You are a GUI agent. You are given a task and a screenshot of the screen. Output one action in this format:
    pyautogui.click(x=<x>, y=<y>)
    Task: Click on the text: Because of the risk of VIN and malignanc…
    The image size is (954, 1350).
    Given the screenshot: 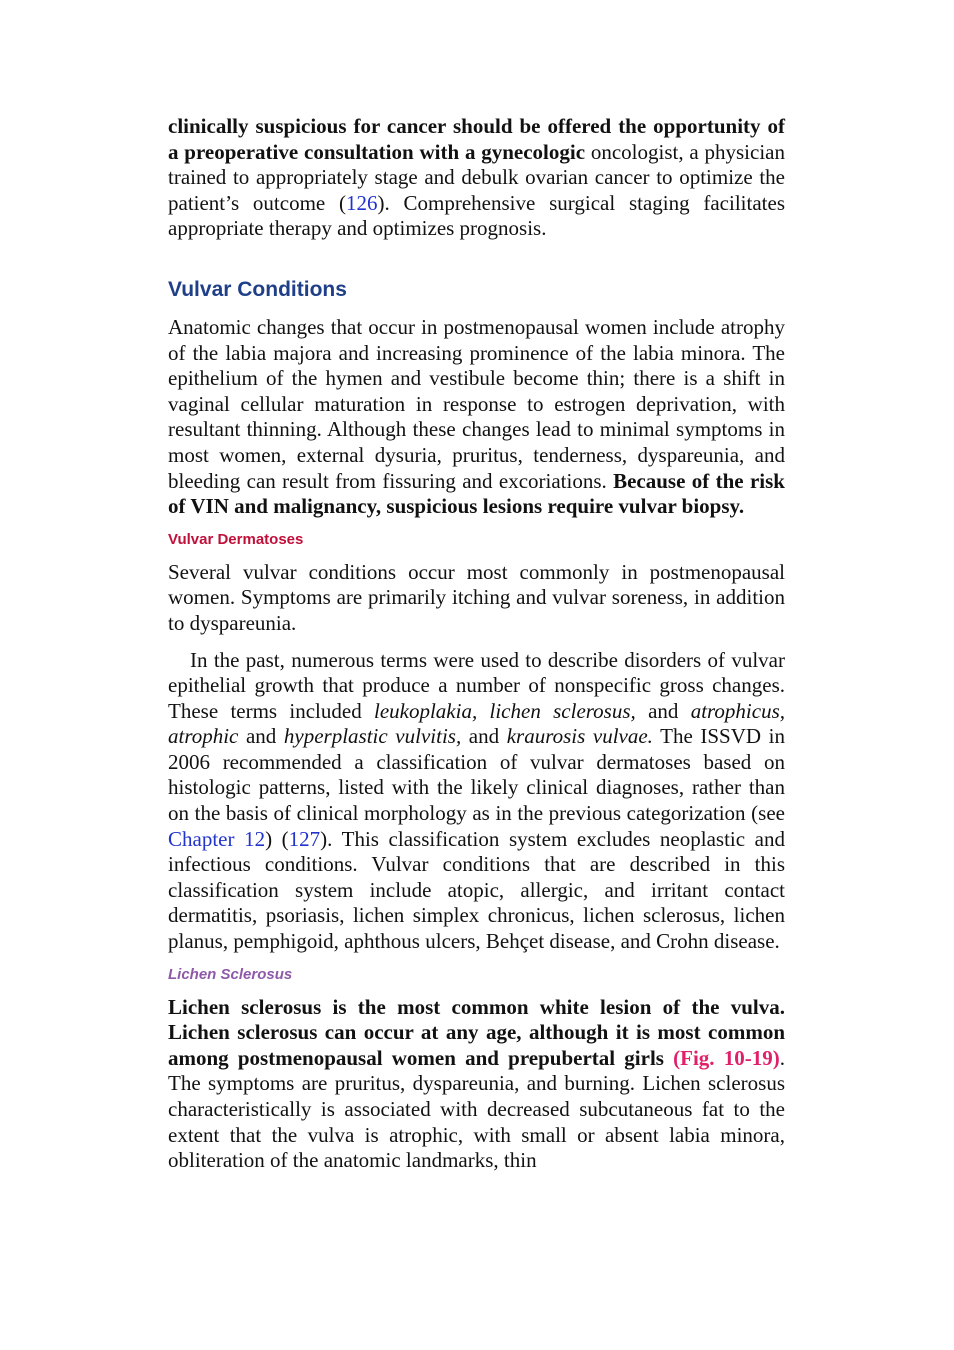 What is the action you would take?
    pyautogui.click(x=476, y=493)
    